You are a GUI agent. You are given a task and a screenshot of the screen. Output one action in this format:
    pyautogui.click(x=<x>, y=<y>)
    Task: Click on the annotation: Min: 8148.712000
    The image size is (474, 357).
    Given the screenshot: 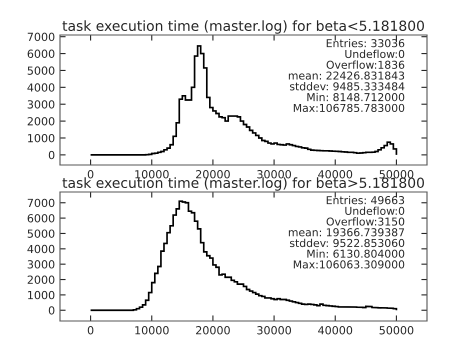 What is the action you would take?
    pyautogui.click(x=355, y=97)
    